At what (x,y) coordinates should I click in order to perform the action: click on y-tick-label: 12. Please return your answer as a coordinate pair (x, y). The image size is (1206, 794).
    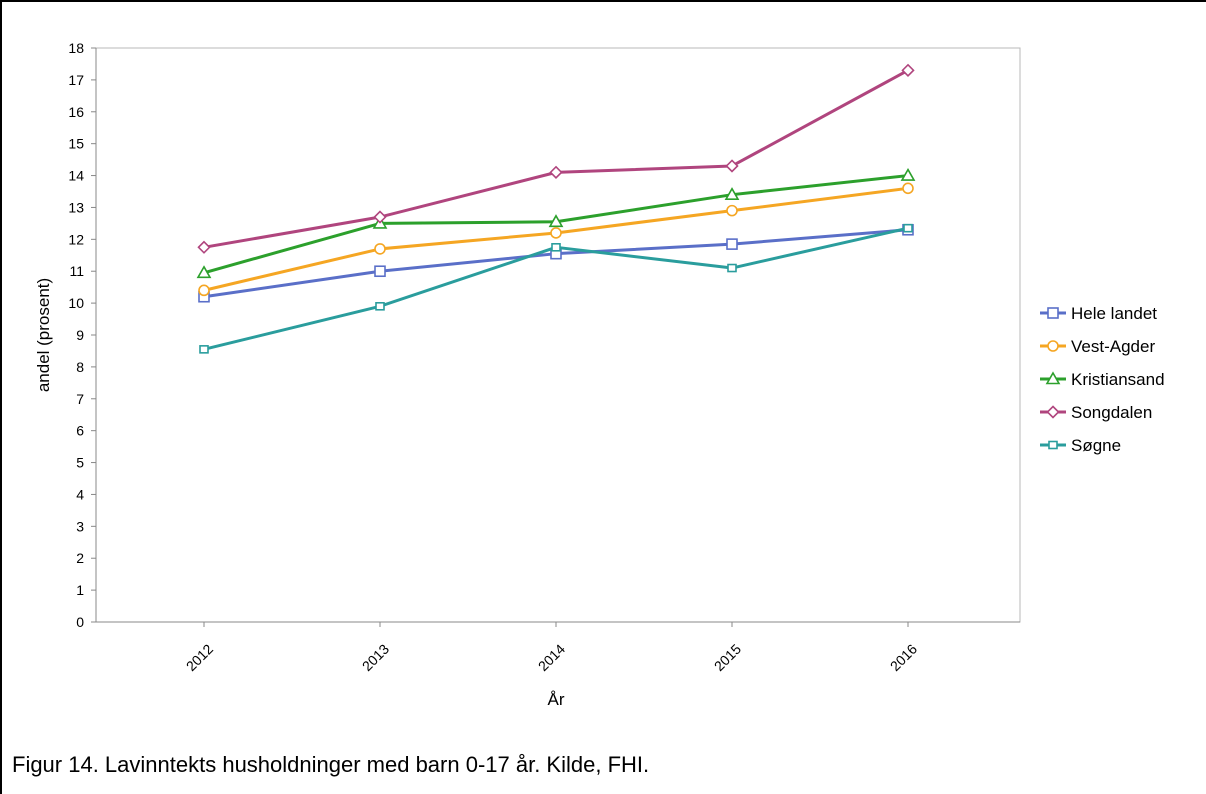
    Looking at the image, I should click on (76, 239).